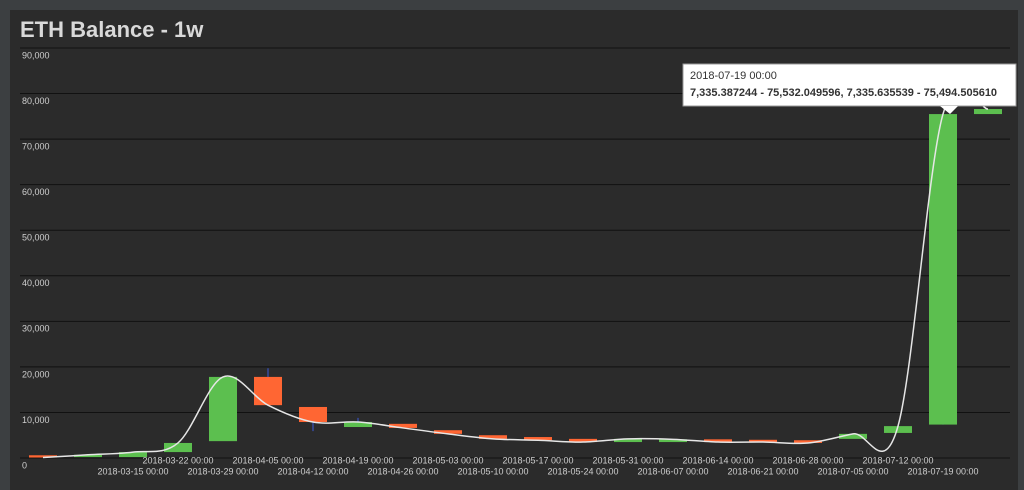 Image resolution: width=1024 pixels, height=490 pixels. What do you see at coordinates (36, 283) in the screenshot?
I see `y-tick-label: 40,000` at bounding box center [36, 283].